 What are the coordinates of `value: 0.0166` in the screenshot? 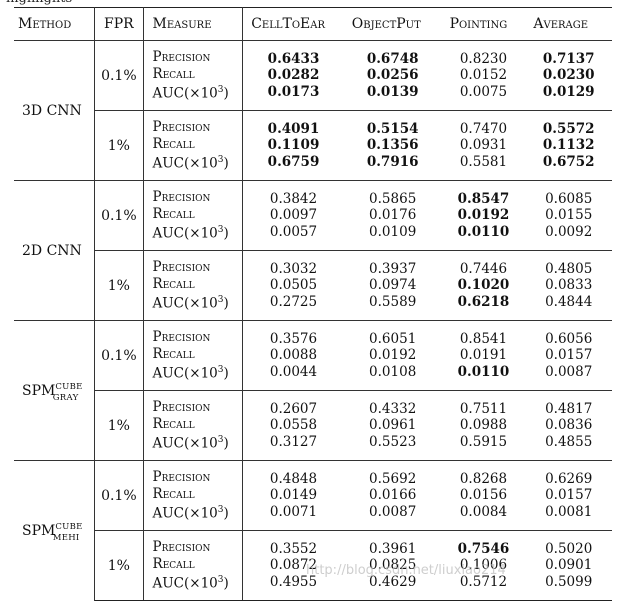 It's located at (393, 495).